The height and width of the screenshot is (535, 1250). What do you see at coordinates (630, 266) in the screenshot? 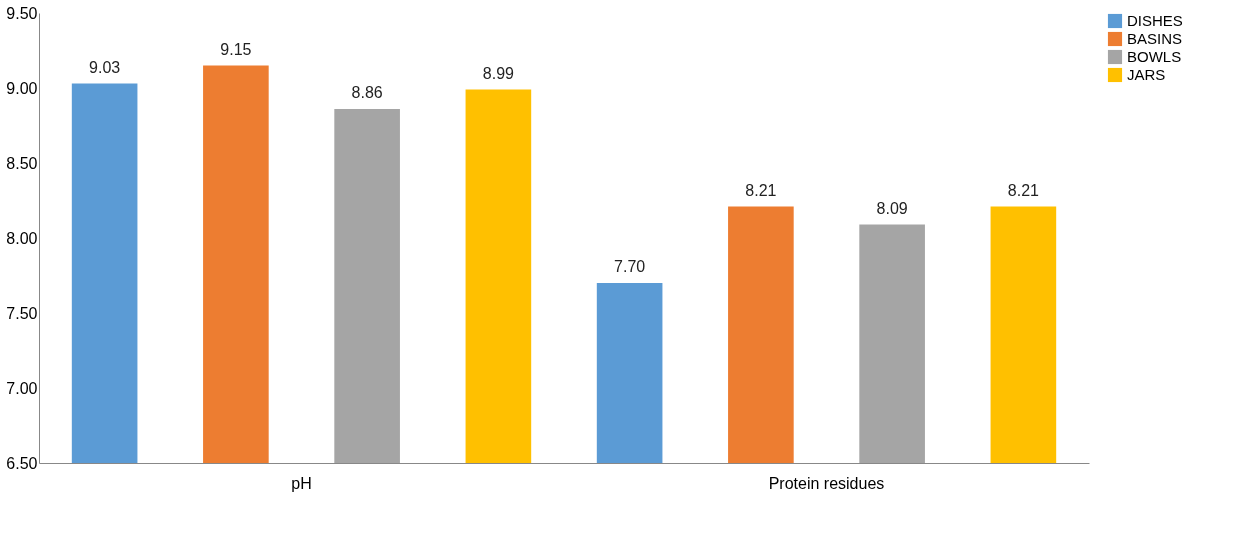
I see `data-label: 7.70` at bounding box center [630, 266].